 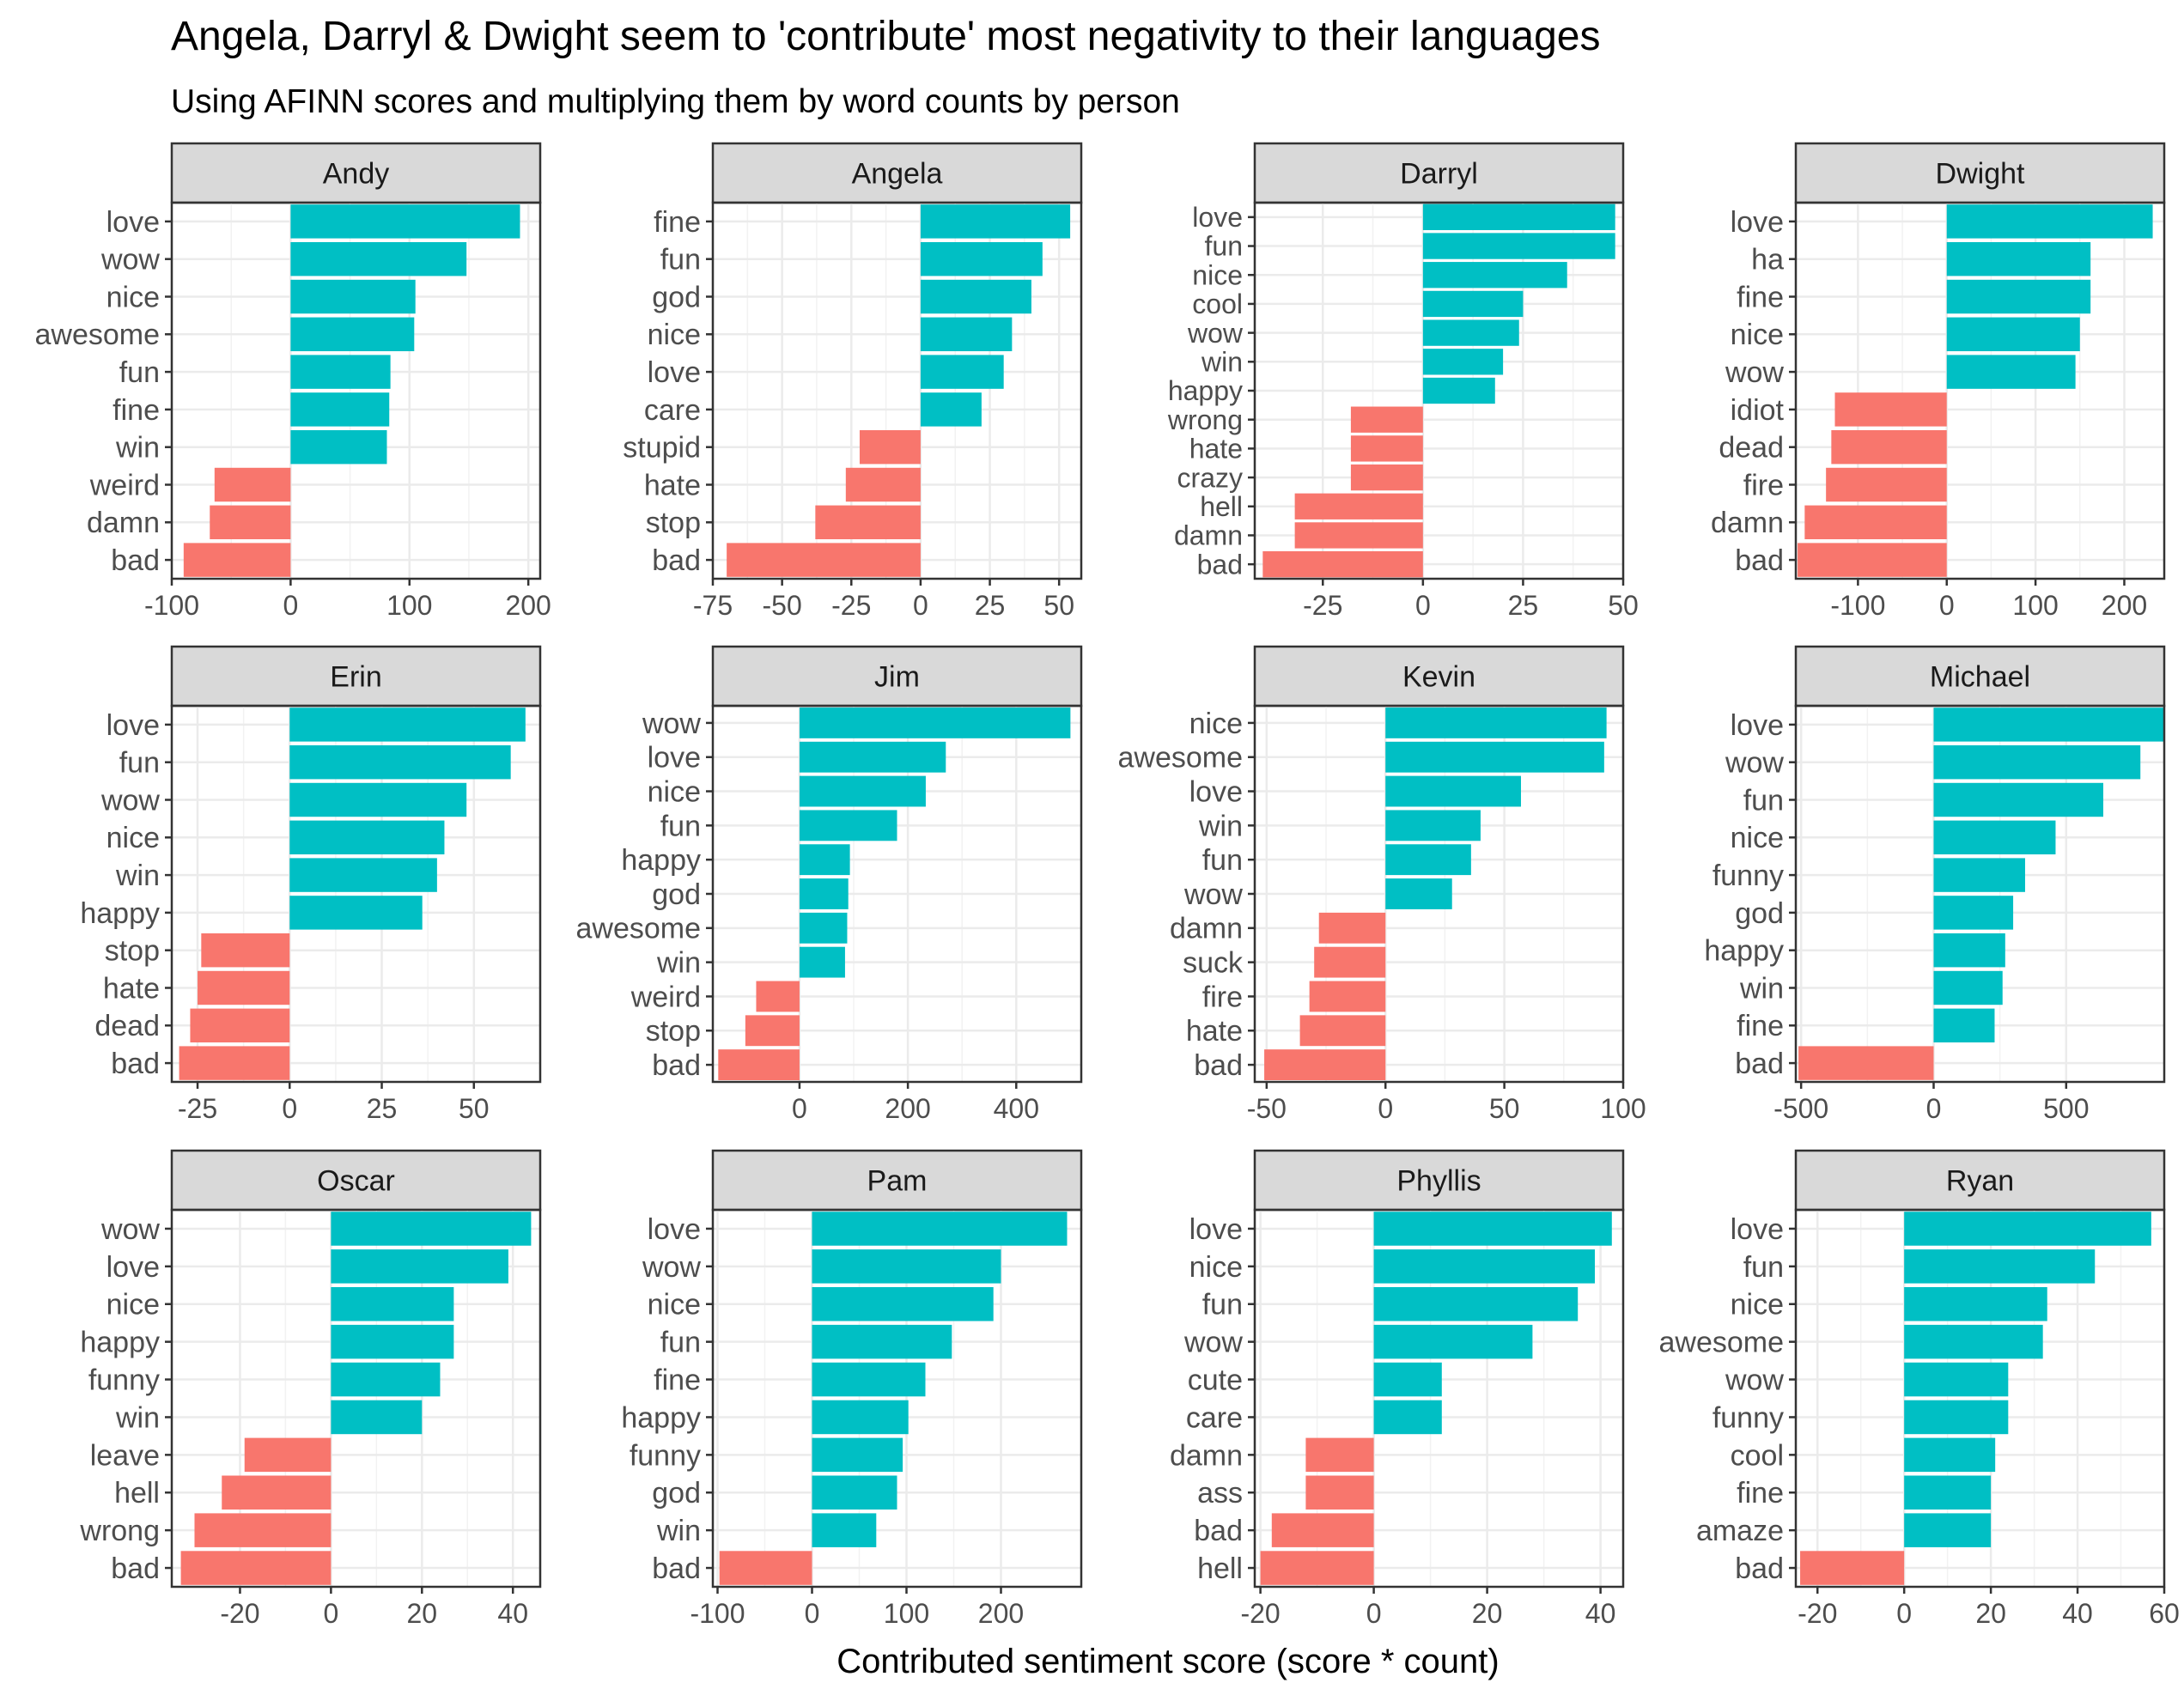 What do you see at coordinates (1439, 174) in the screenshot?
I see `strip-label-darryl: Darryl` at bounding box center [1439, 174].